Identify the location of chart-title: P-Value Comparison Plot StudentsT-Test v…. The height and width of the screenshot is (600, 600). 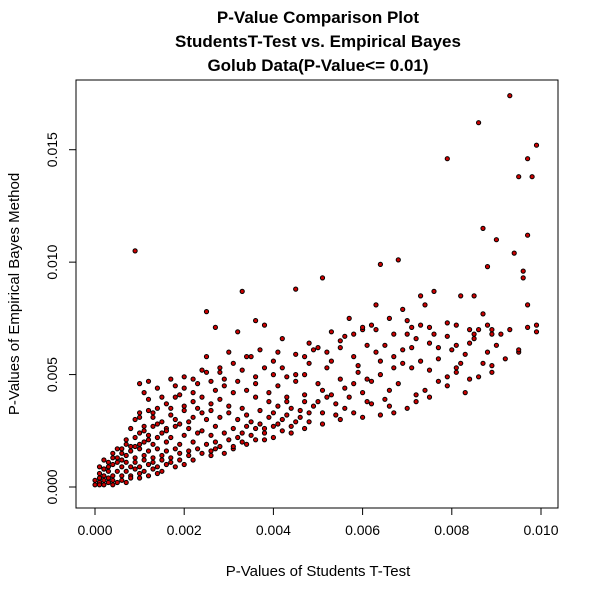
(318, 41).